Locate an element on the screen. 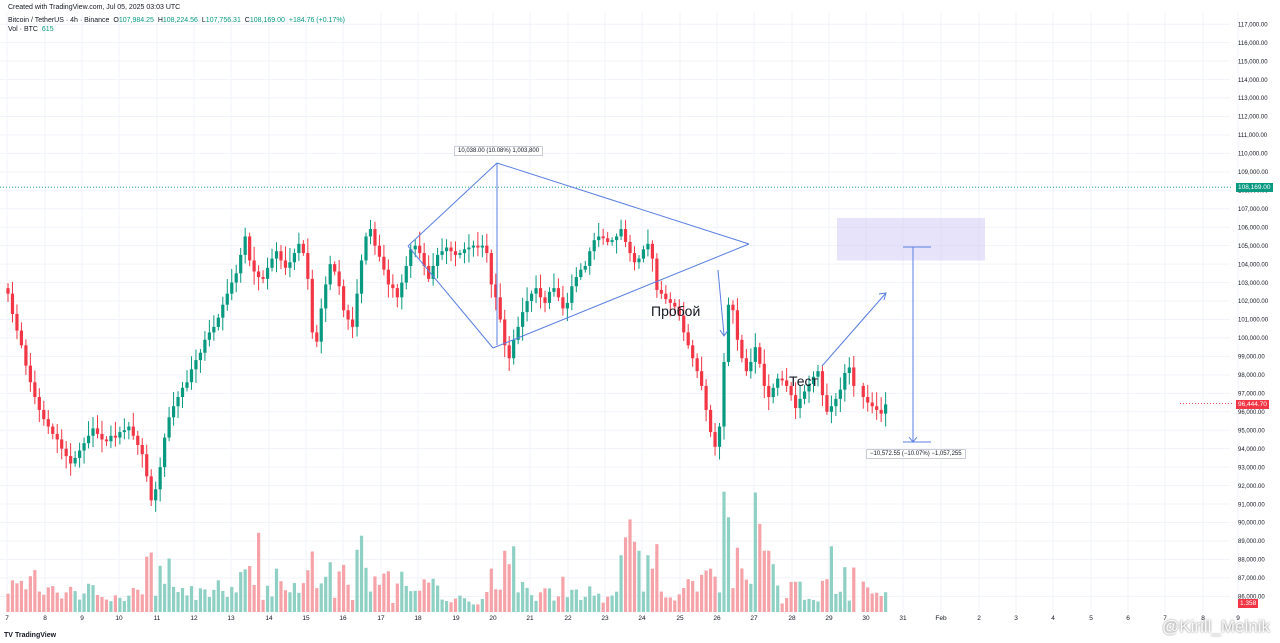 The height and width of the screenshot is (643, 1280). price-tick-label: 107,000.00 is located at coordinates (1253, 210).